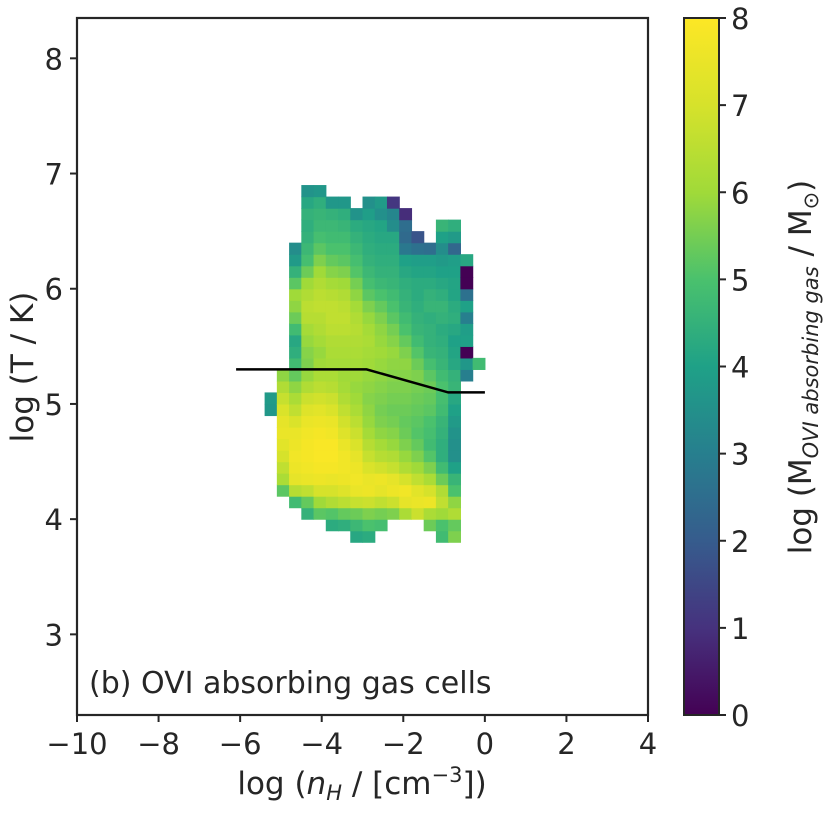 The height and width of the screenshot is (814, 828). Describe the element at coordinates (740, 716) in the screenshot. I see `colorbar-tick-label: 0` at that location.